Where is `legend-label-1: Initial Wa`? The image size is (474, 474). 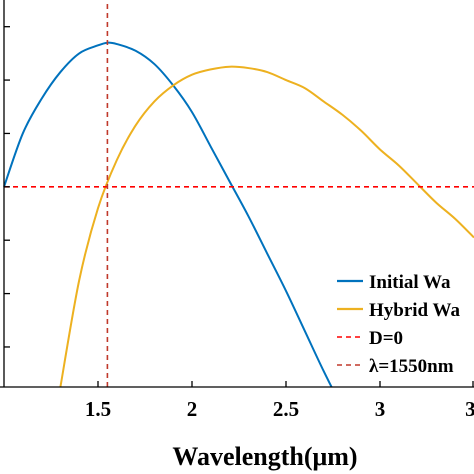
legend-label-1: Initial Wa is located at coordinates (410, 282).